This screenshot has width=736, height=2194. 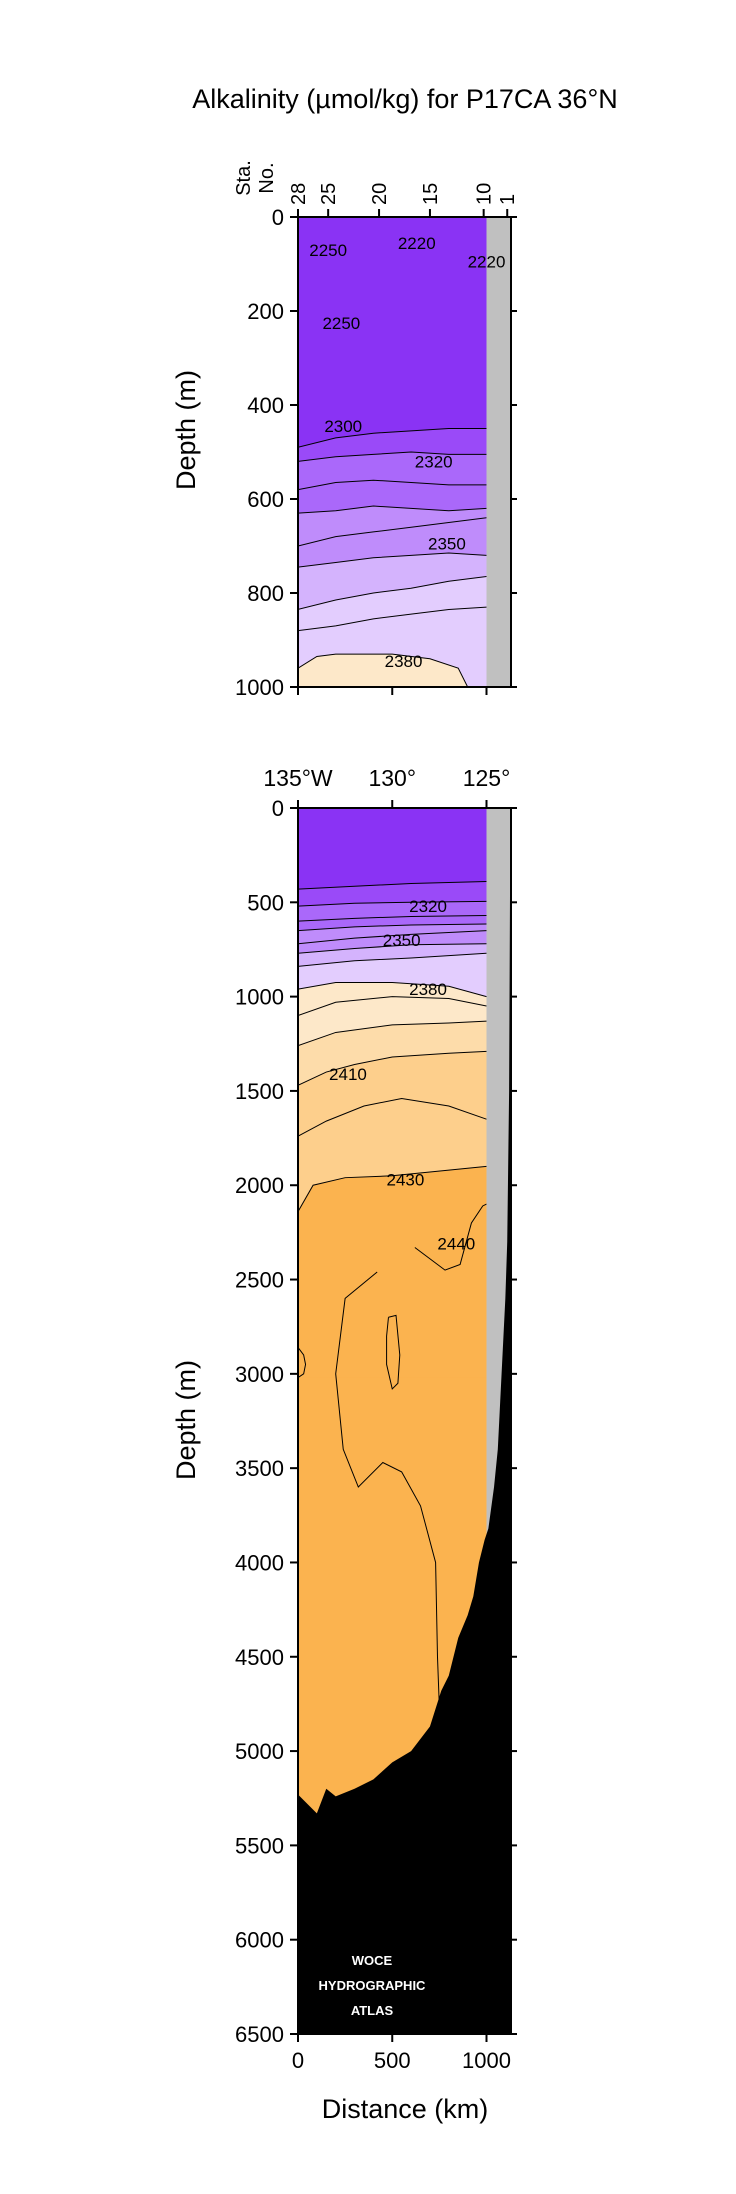 What do you see at coordinates (372, 2010) in the screenshot?
I see `watermark-line-3: ATLAS` at bounding box center [372, 2010].